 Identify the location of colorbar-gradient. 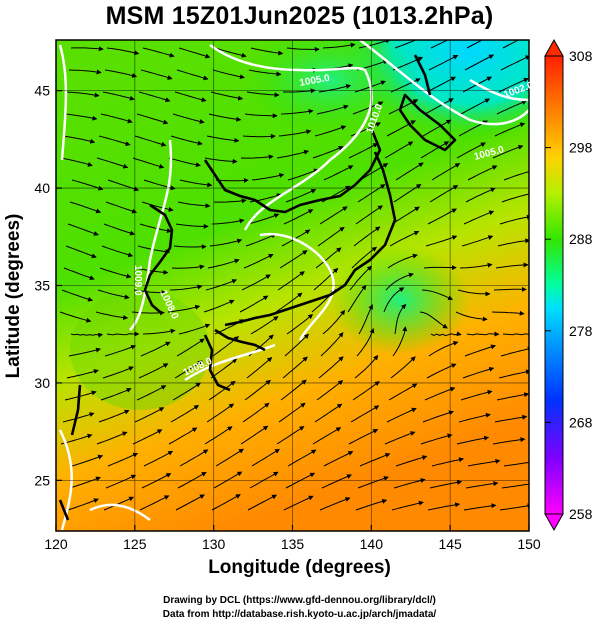
(554, 285).